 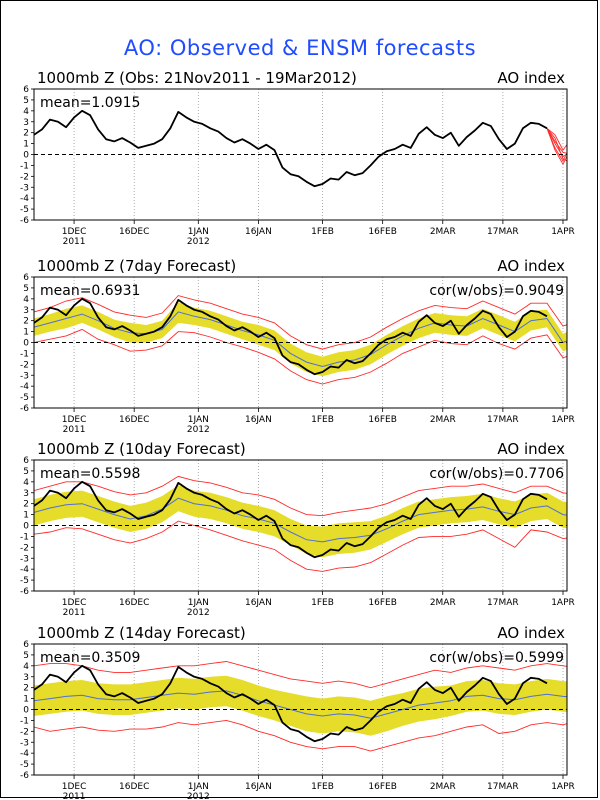 I want to click on mean-label: mean=0.5598, so click(x=90, y=474).